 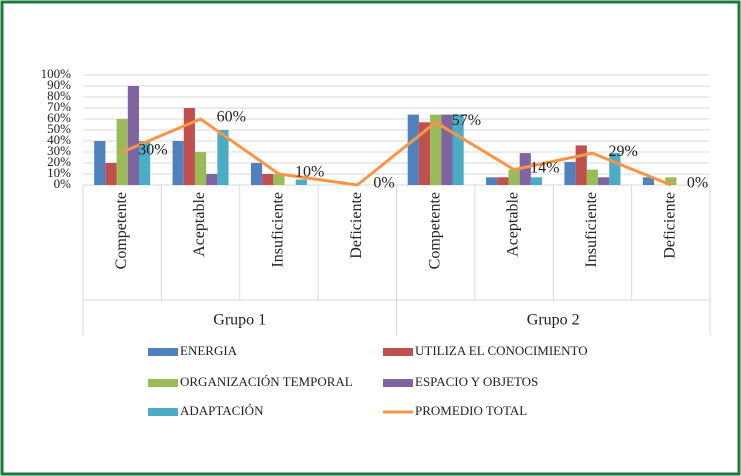 What do you see at coordinates (239, 320) in the screenshot?
I see `group-label: Grupo 1` at bounding box center [239, 320].